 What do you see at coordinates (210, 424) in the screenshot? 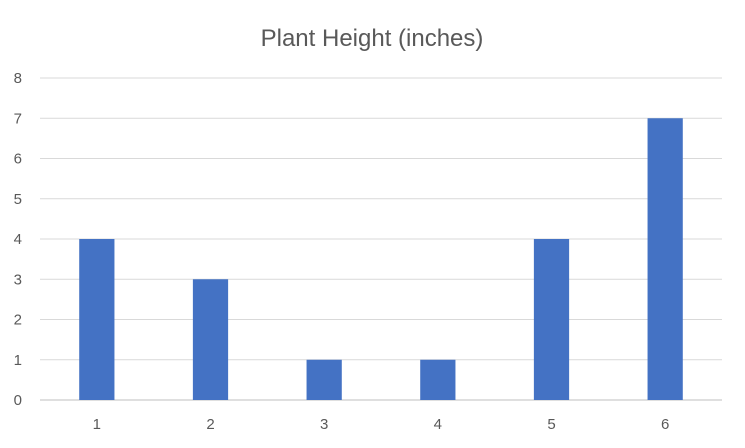
I see `x-tick-label: 2` at bounding box center [210, 424].